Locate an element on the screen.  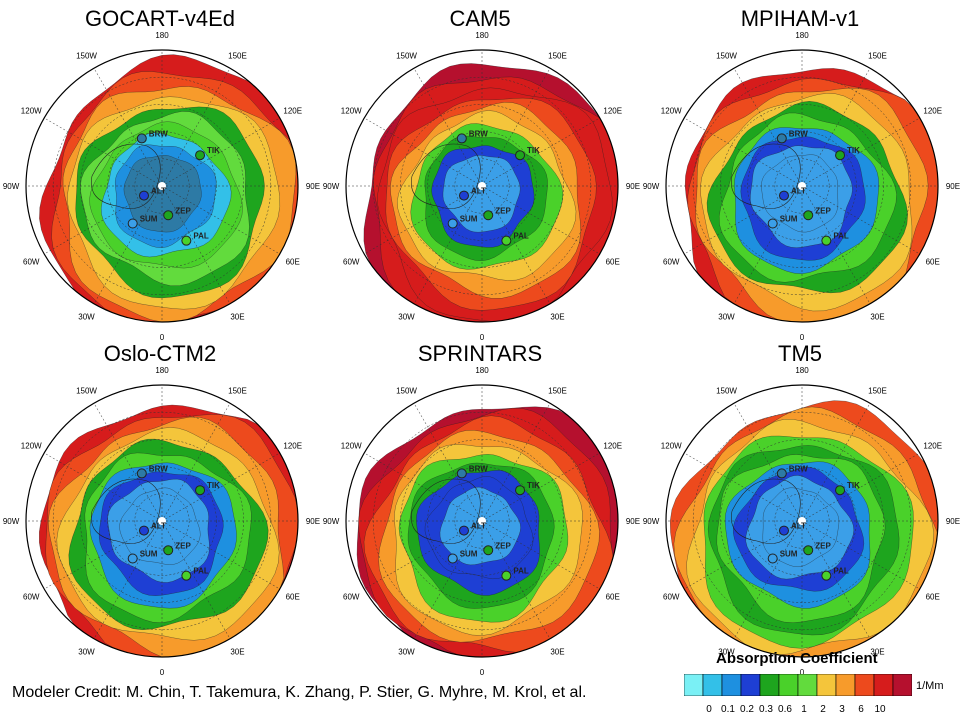
panel-title: MPIHAM-v1 is located at coordinates (800, 18).